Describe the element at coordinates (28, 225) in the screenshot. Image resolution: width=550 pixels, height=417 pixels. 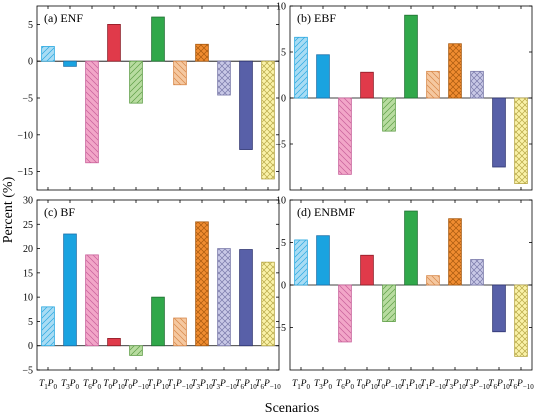
I see `y-tick-label: 25` at that location.